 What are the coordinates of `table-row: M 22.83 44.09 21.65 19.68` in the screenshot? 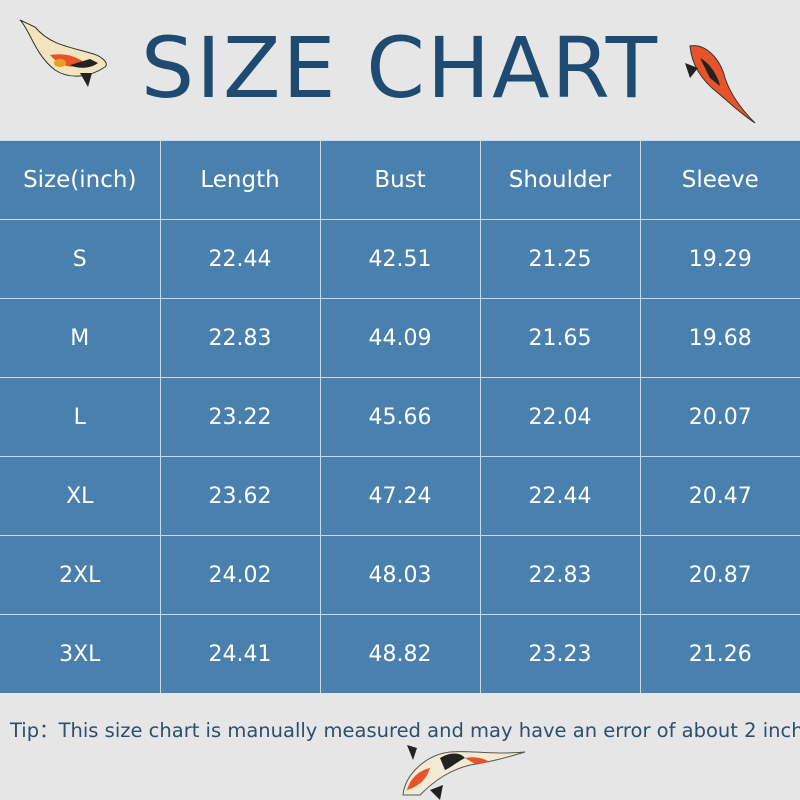 It's located at (400, 338).